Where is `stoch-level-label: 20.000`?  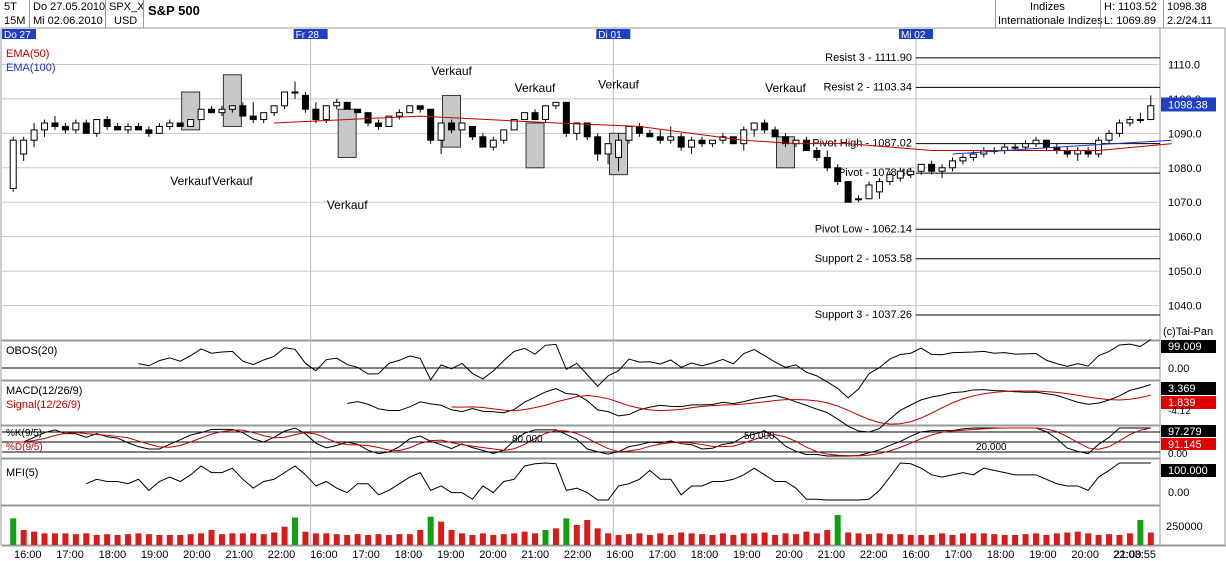 stoch-level-label: 20.000 is located at coordinates (991, 447).